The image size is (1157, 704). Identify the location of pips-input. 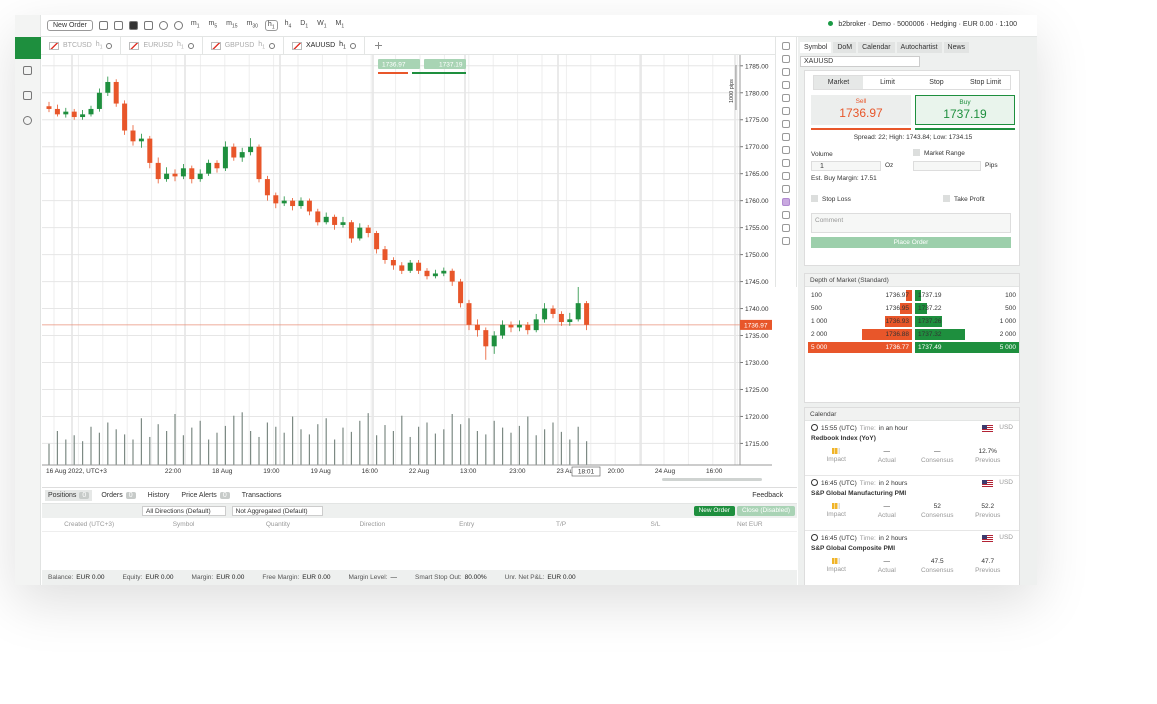
(947, 166).